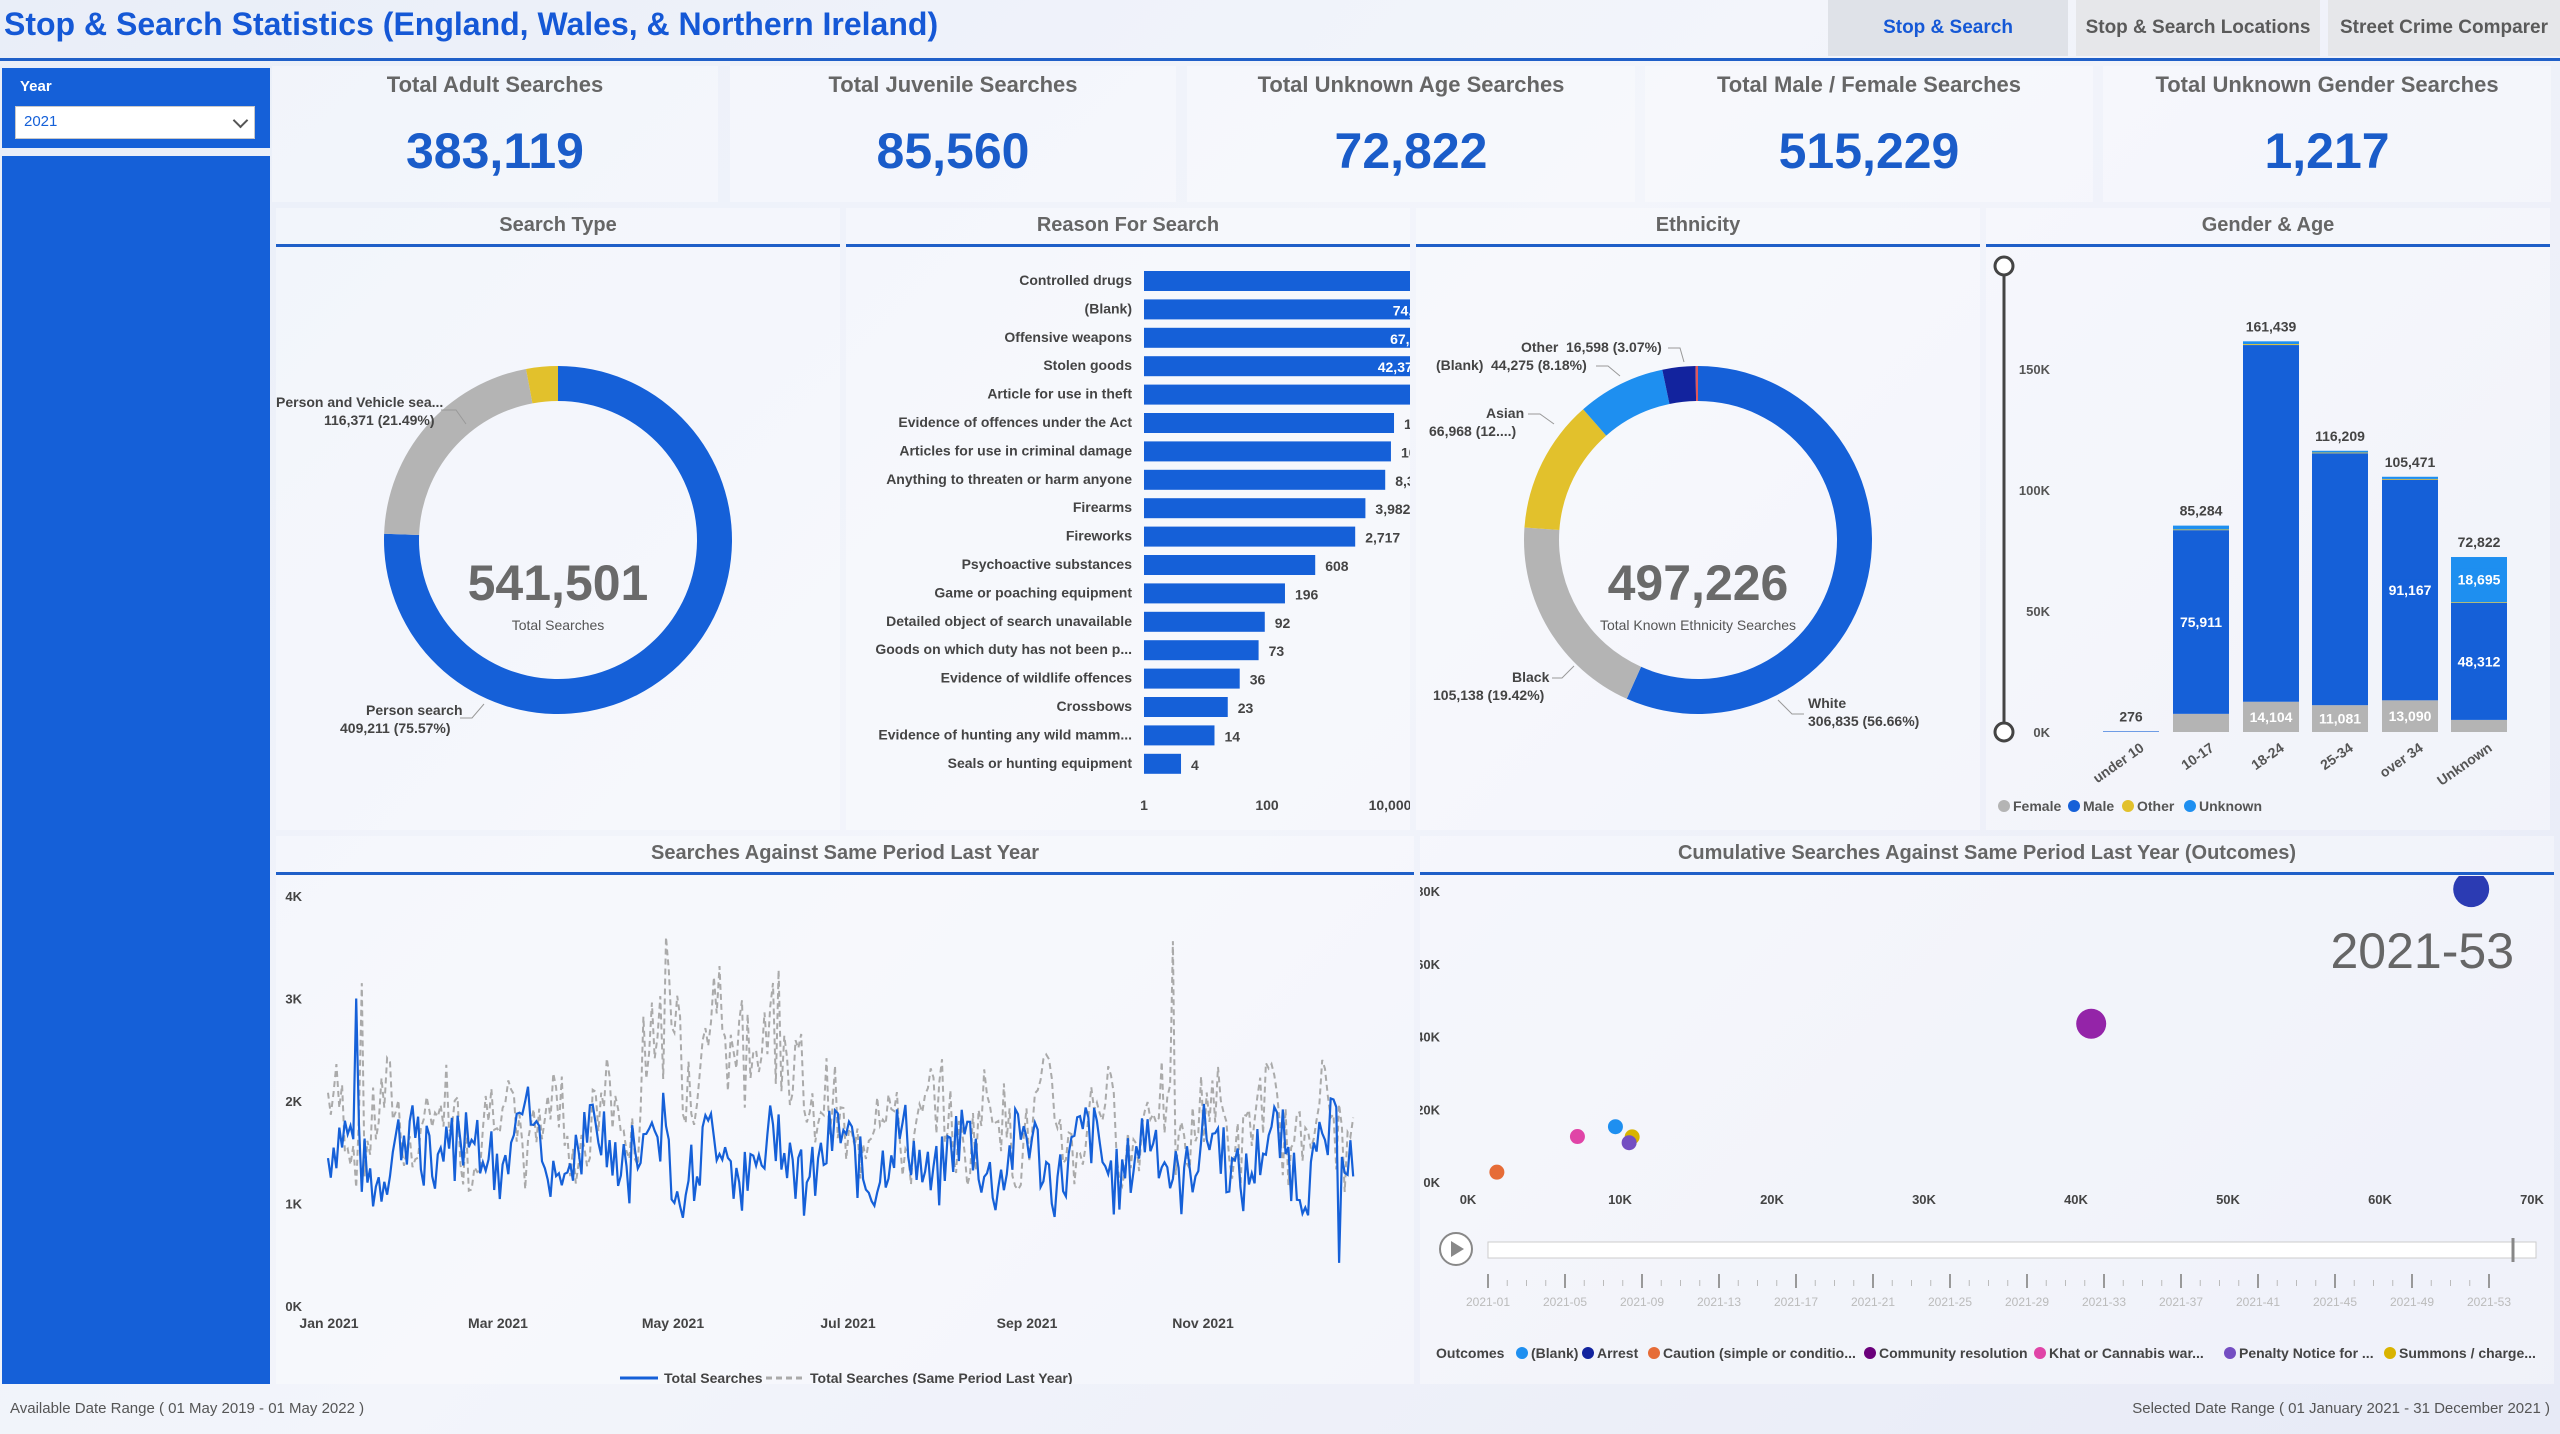  What do you see at coordinates (941, 1377) in the screenshot?
I see `legend-label: Total Searches (Same Period Last Year)` at bounding box center [941, 1377].